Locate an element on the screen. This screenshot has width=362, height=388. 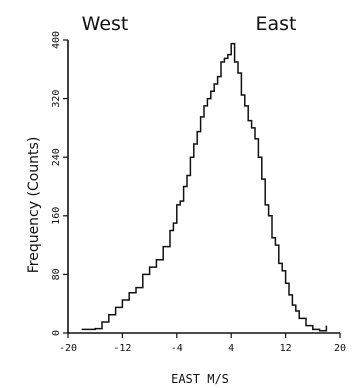
x-axis-label: EAST M/S is located at coordinates (200, 379).